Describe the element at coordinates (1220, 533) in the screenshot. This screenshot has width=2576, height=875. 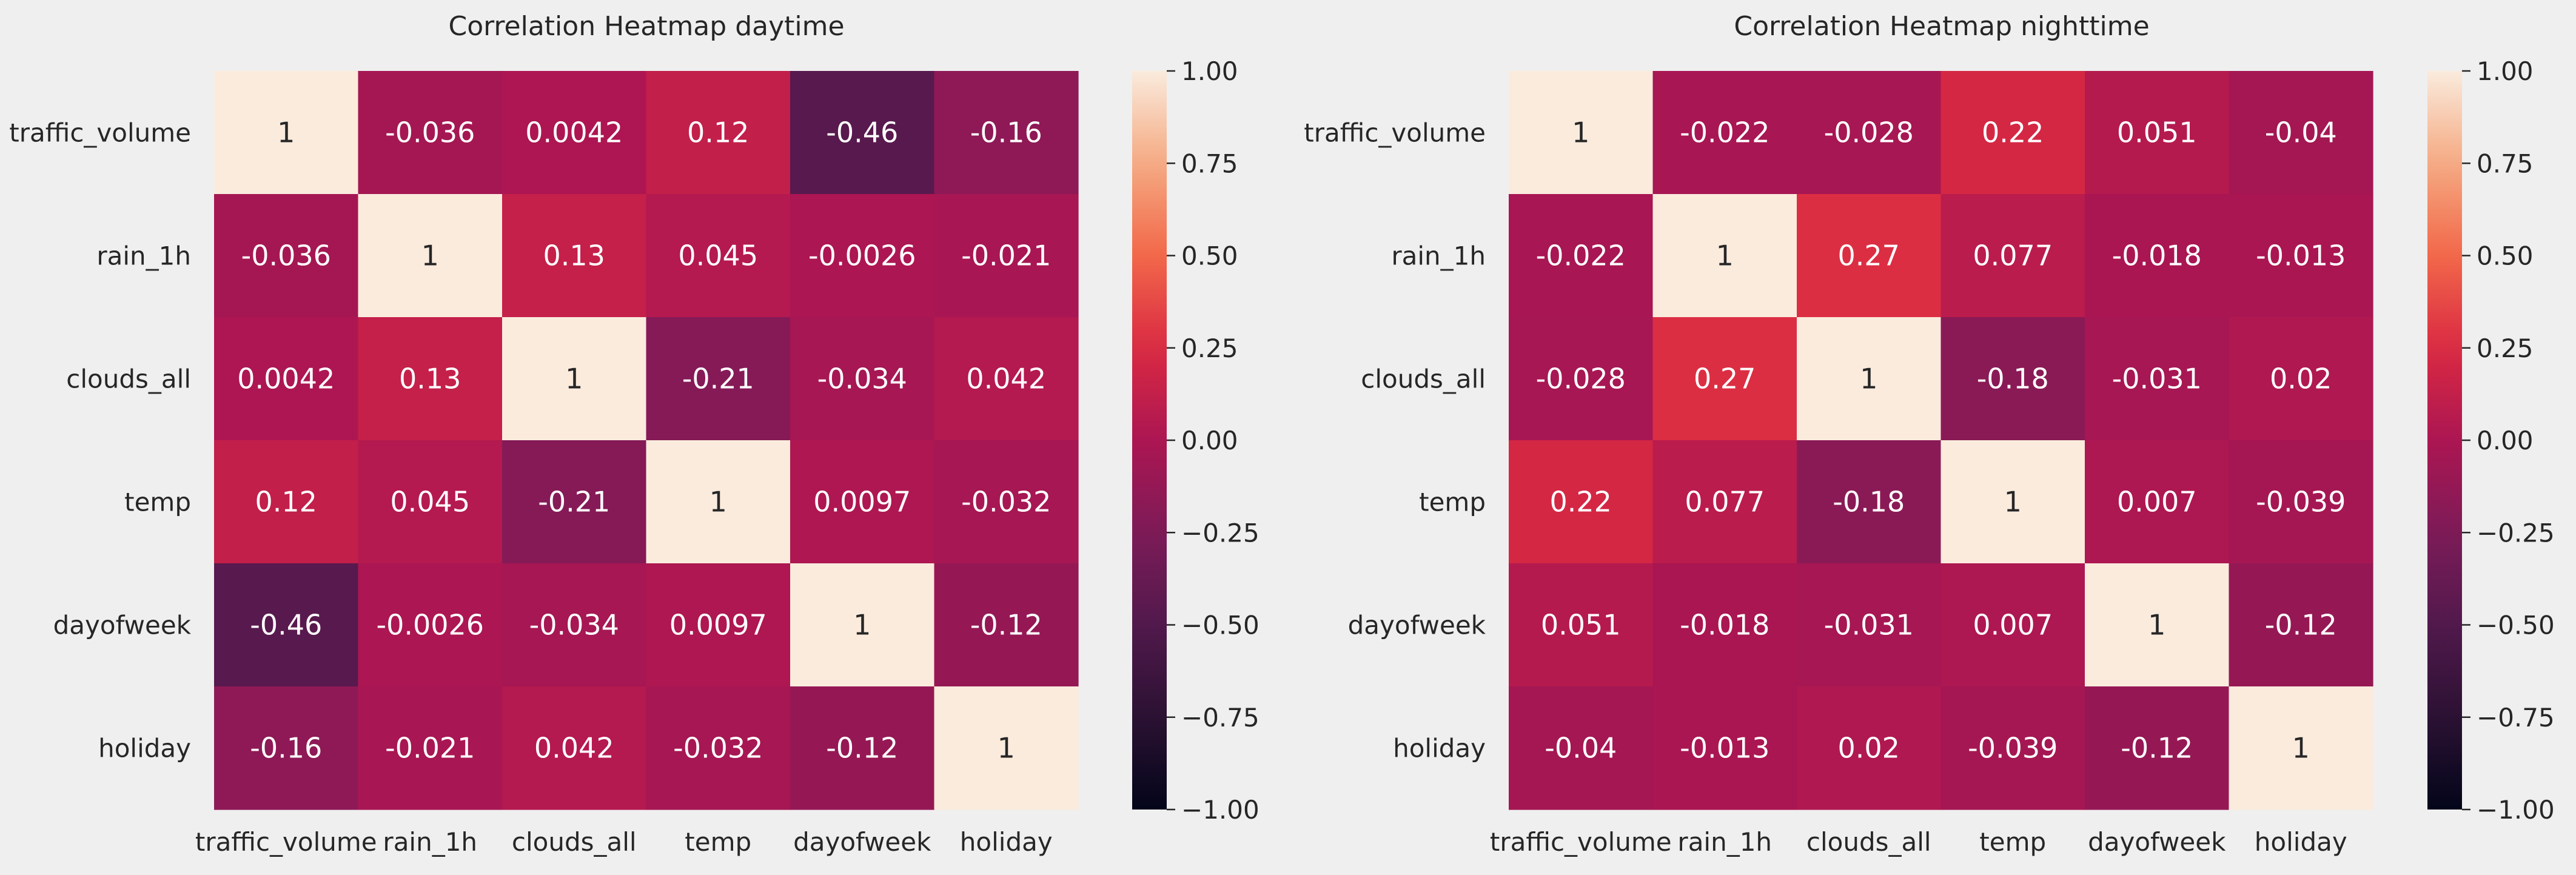
I see `colorbar-tick-label: −0.25` at that location.